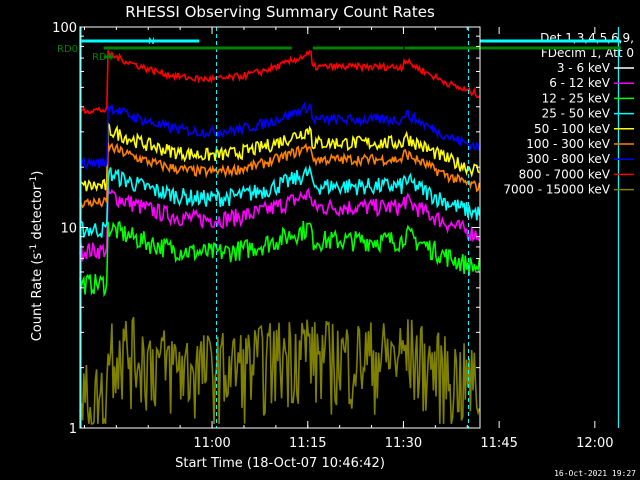 The width and height of the screenshot is (640, 480). Describe the element at coordinates (34, 248) in the screenshot. I see `ylabel-exp1: -1` at that location.